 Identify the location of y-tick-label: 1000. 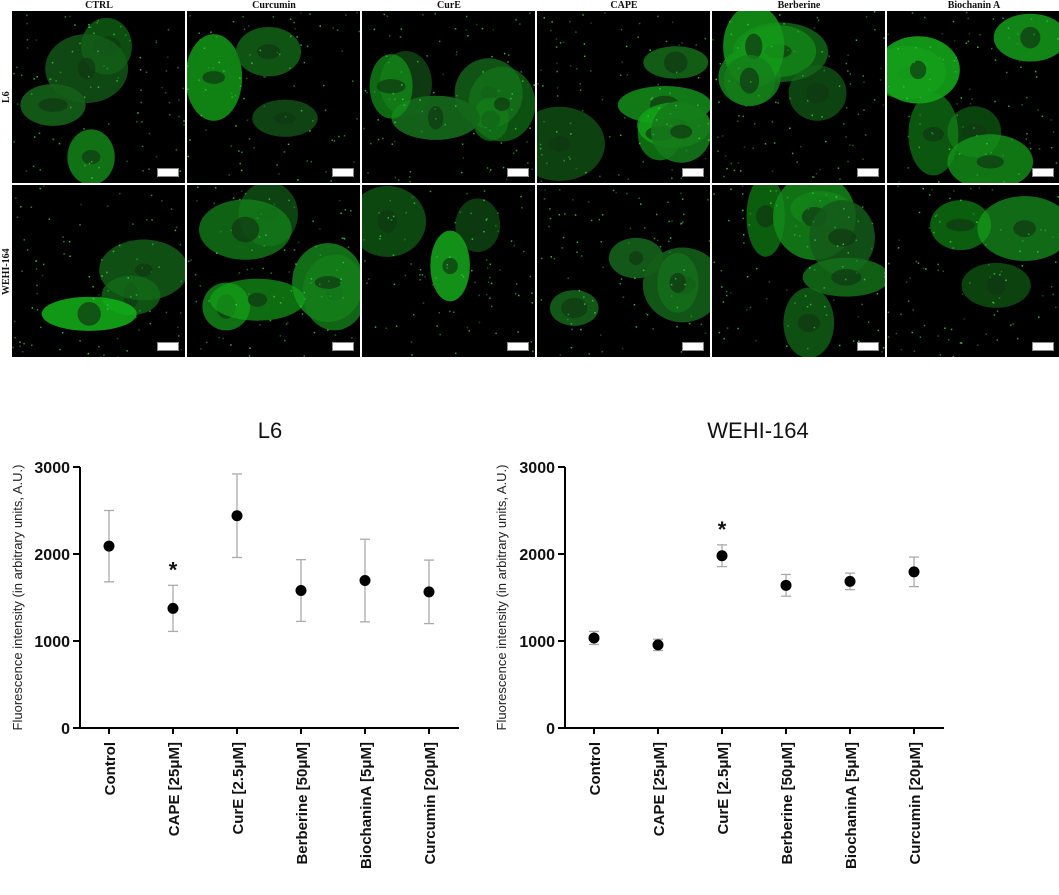
(537, 642).